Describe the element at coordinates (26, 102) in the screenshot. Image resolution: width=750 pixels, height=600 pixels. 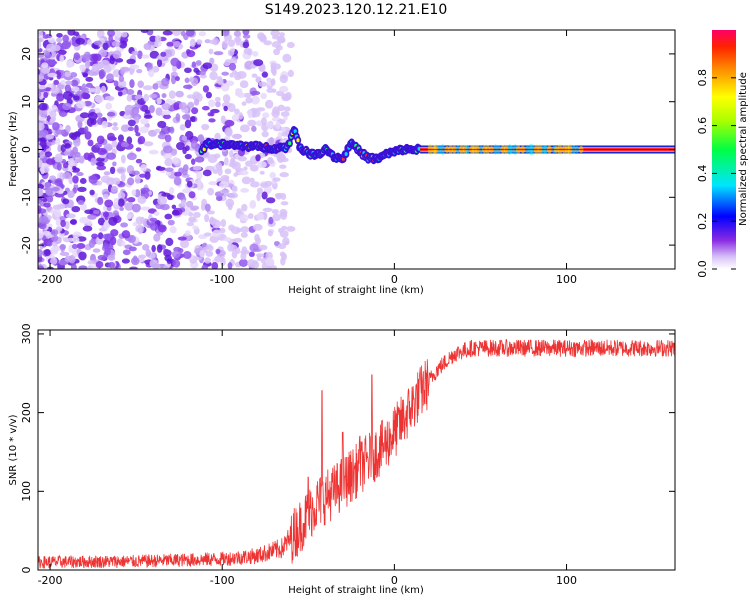
I see `spectrogram-ytick-label: 10` at that location.